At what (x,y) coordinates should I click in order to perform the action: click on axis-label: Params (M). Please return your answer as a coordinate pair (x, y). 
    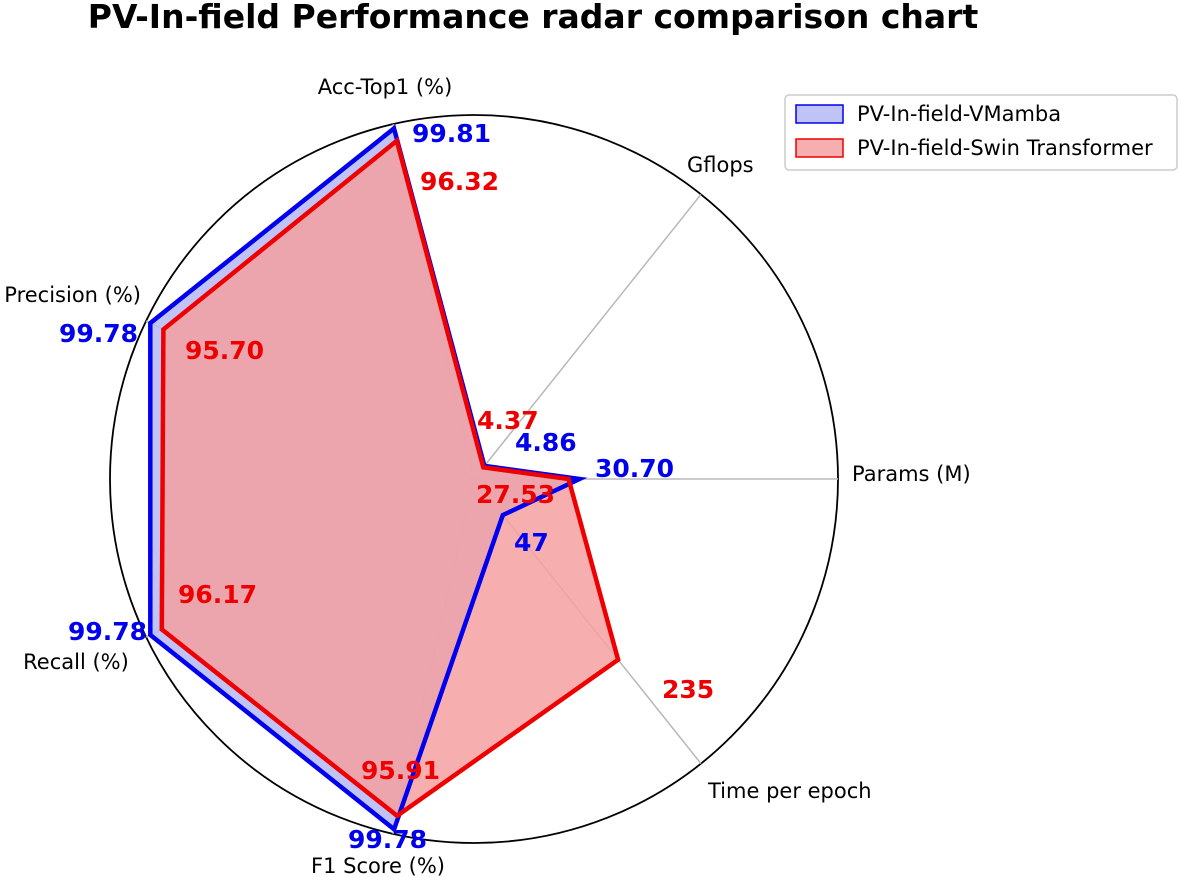
    Looking at the image, I should click on (911, 474).